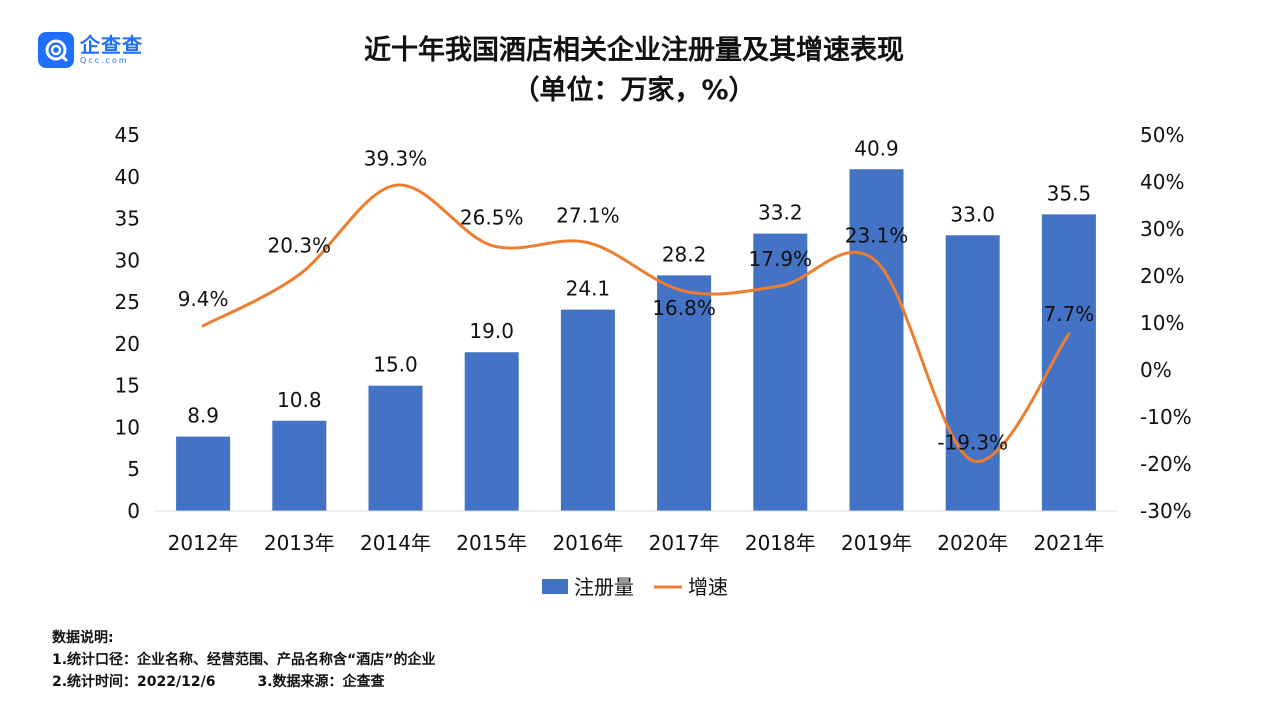 The width and height of the screenshot is (1268, 714). I want to click on notes-time: 2.统计时间：2022/12/6, so click(134, 682).